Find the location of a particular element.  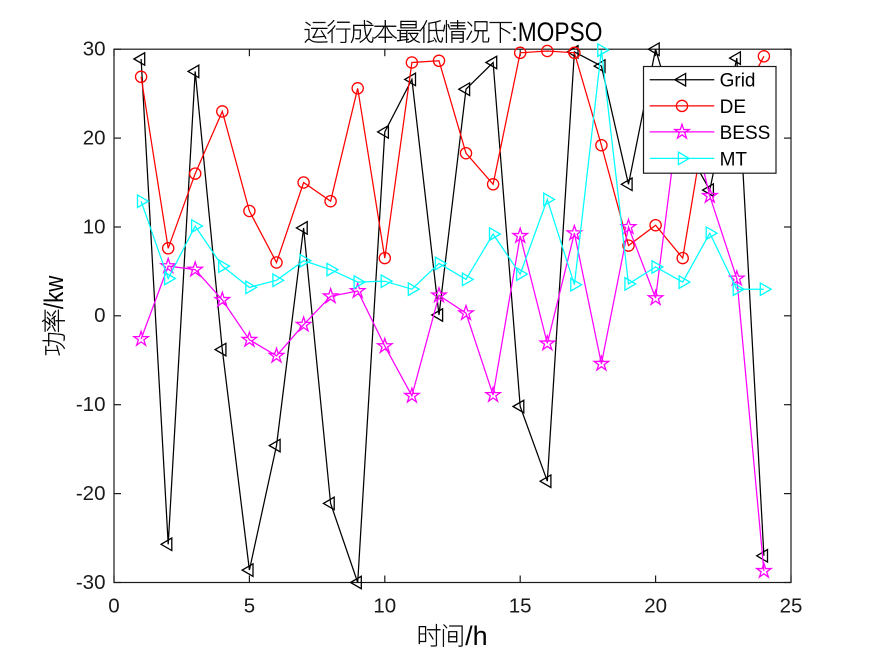

svg-text: :MOPSO is located at coordinates (556, 32).